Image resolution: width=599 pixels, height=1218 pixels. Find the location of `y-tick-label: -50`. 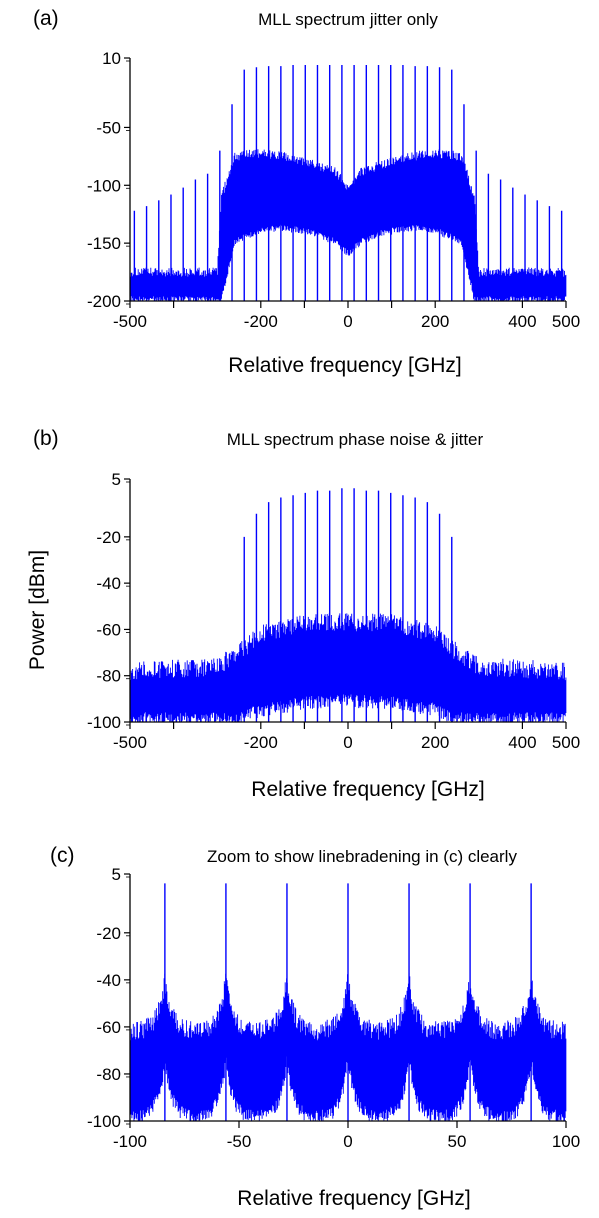

y-tick-label: -50 is located at coordinates (108, 127).